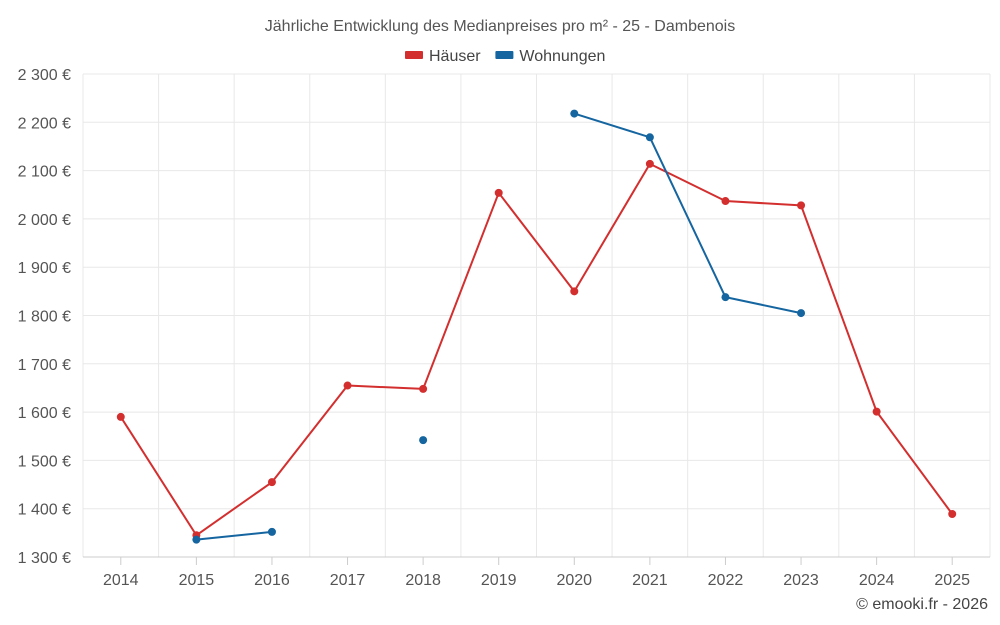 This screenshot has height=625, width=1000. Describe the element at coordinates (44, 413) in the screenshot. I see `y-tick-label: 1 600 €` at that location.